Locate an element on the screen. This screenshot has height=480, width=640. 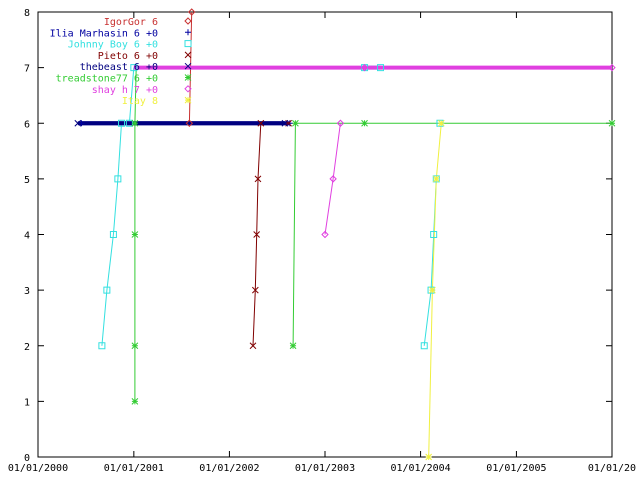
x-tick-label: 01/01/20 is located at coordinates (612, 468).